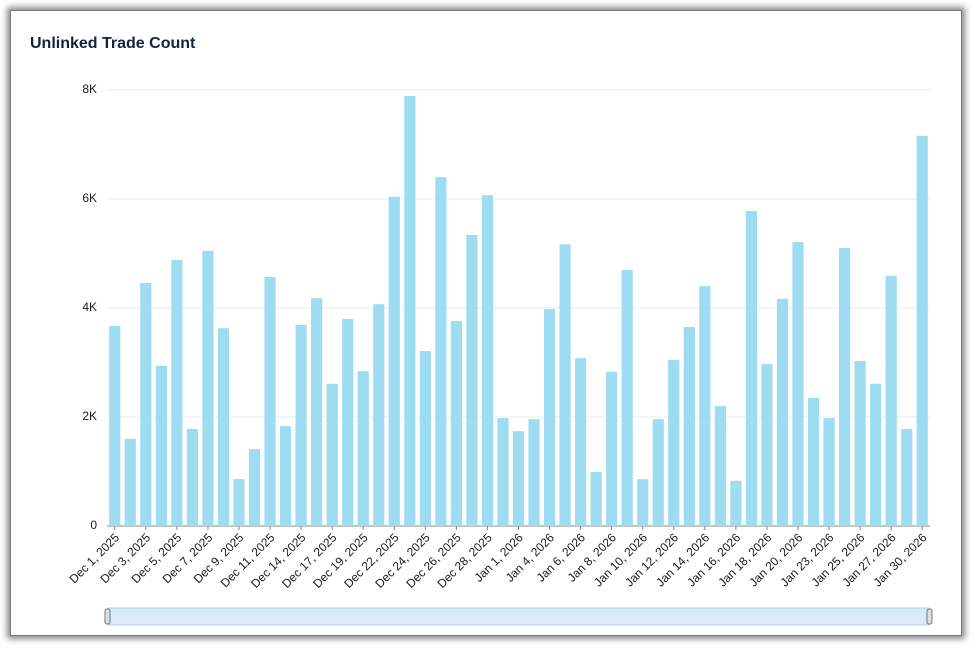  Describe the element at coordinates (93, 525) in the screenshot. I see `y-tick-label: 0` at that location.